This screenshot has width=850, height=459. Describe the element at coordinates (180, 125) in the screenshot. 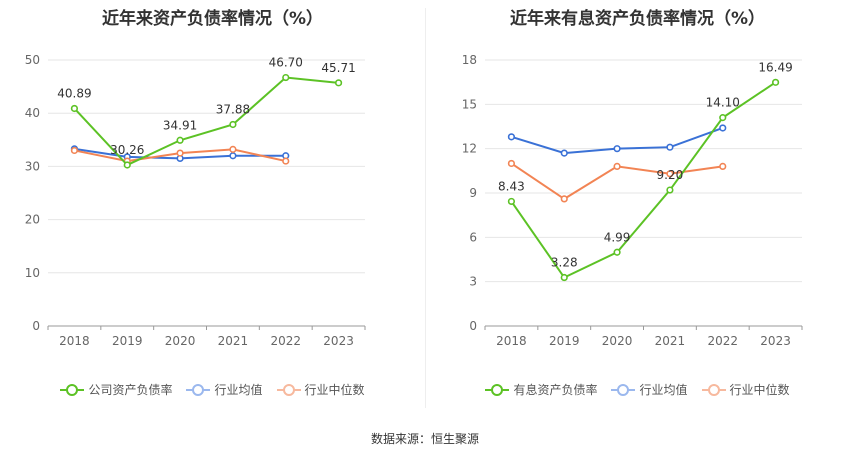

I see `data-label: 34.91` at that location.